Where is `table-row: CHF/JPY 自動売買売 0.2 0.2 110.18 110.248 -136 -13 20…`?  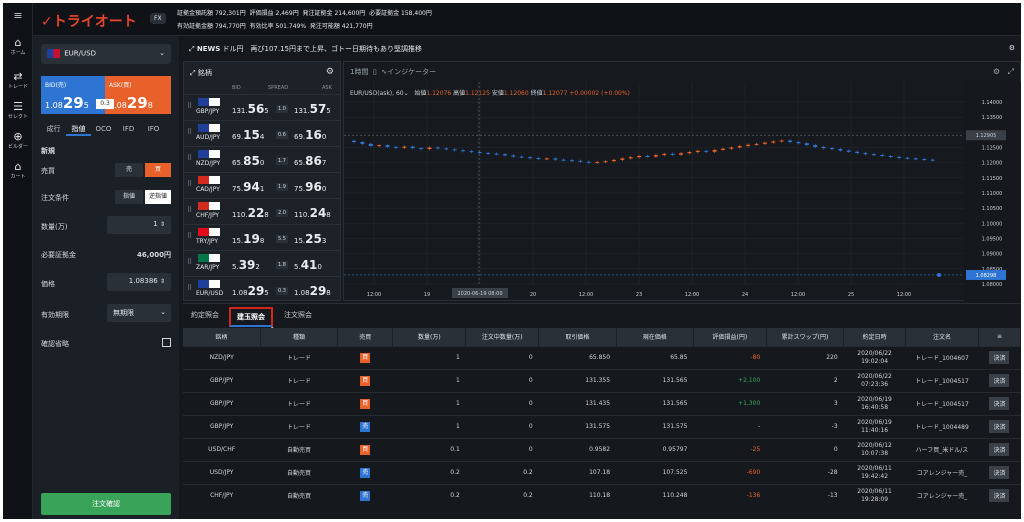 table-row: CHF/JPY 自動売買売 0.2 0.2 110.18 110.248 -136 -13 20… is located at coordinates (602, 495).